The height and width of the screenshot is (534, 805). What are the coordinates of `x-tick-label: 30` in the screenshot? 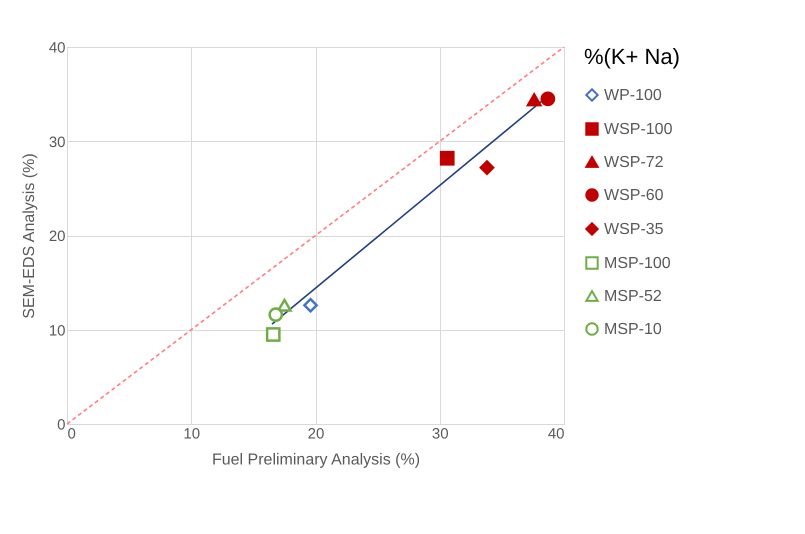 It's located at (440, 434).